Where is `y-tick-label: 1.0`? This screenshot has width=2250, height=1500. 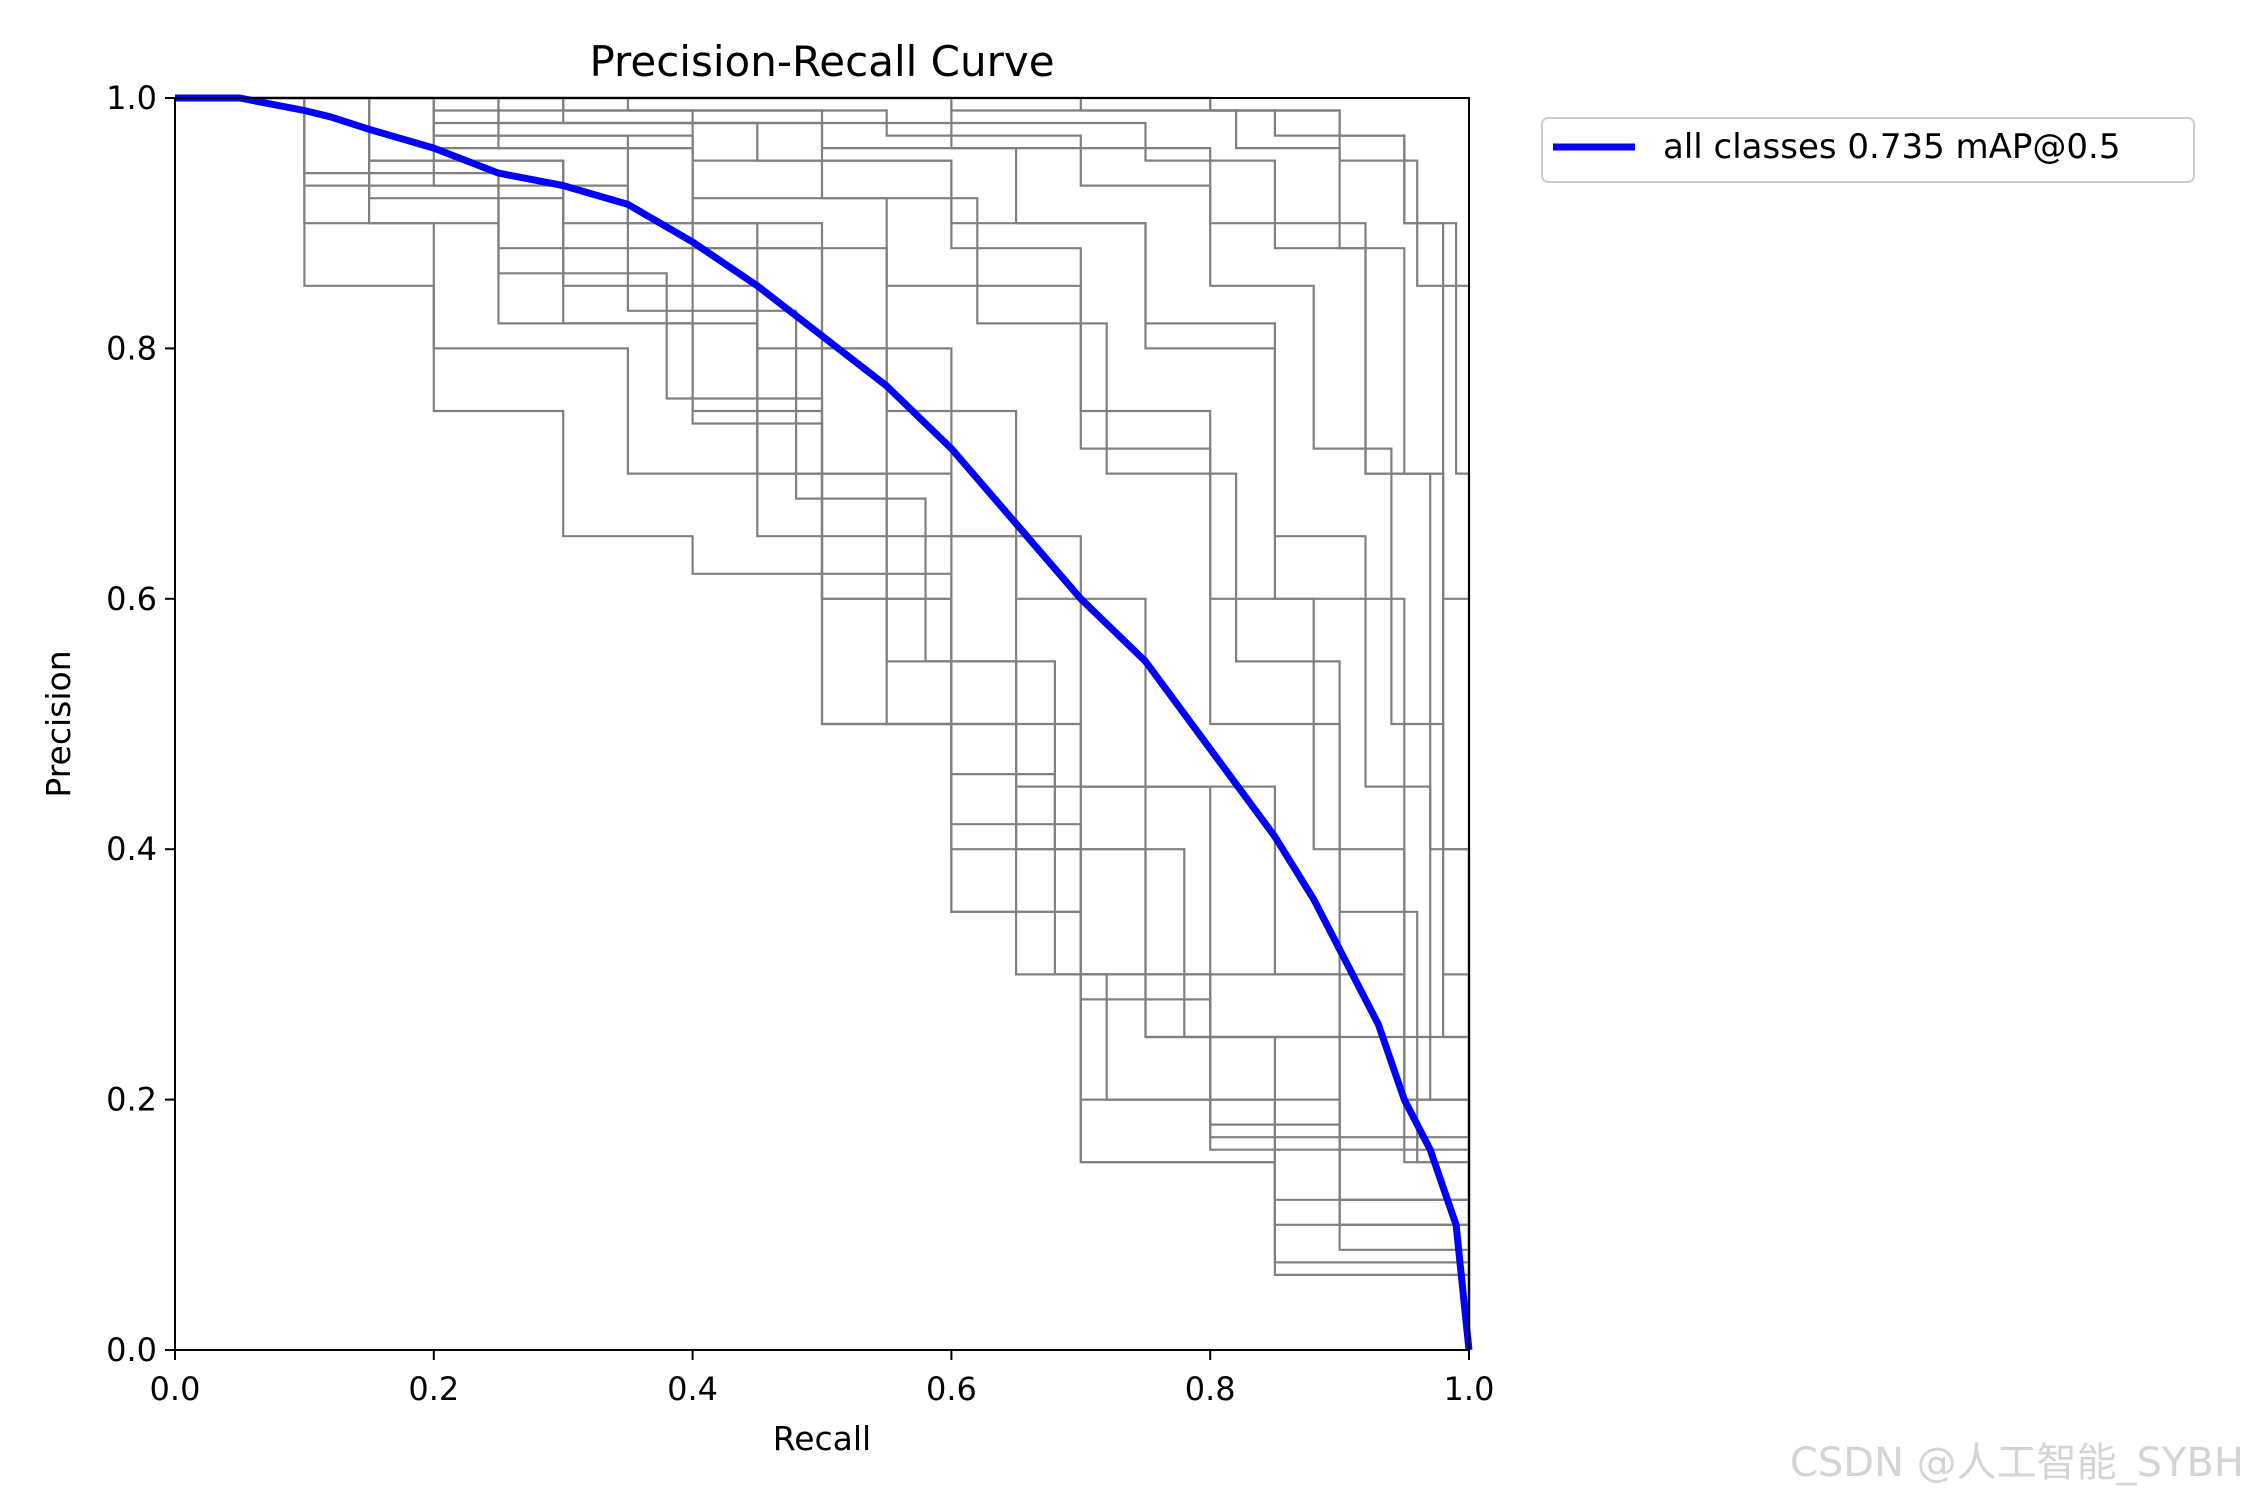 y-tick-label: 1.0 is located at coordinates (131, 98).